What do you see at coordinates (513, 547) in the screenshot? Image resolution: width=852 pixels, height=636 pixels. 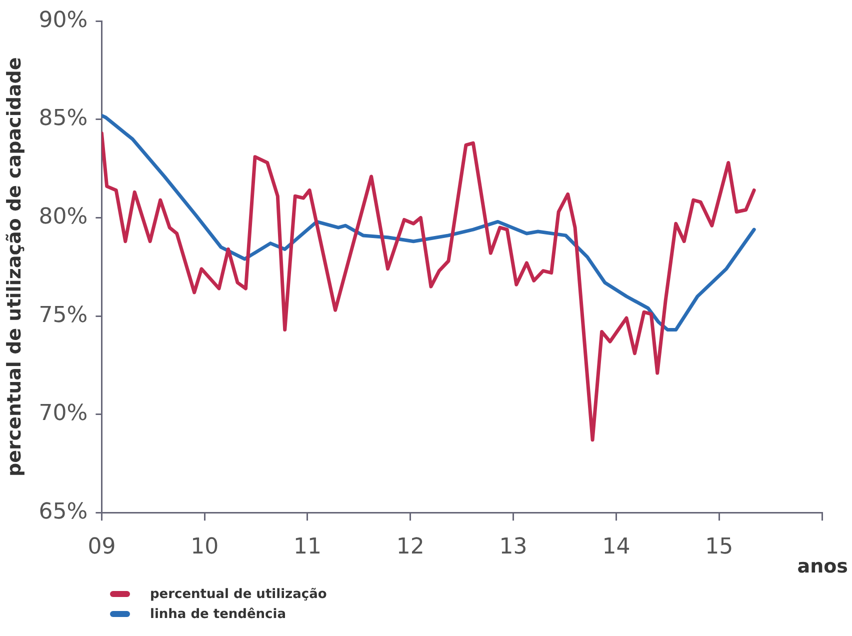 I see `x-tick-label: 13` at bounding box center [513, 547].